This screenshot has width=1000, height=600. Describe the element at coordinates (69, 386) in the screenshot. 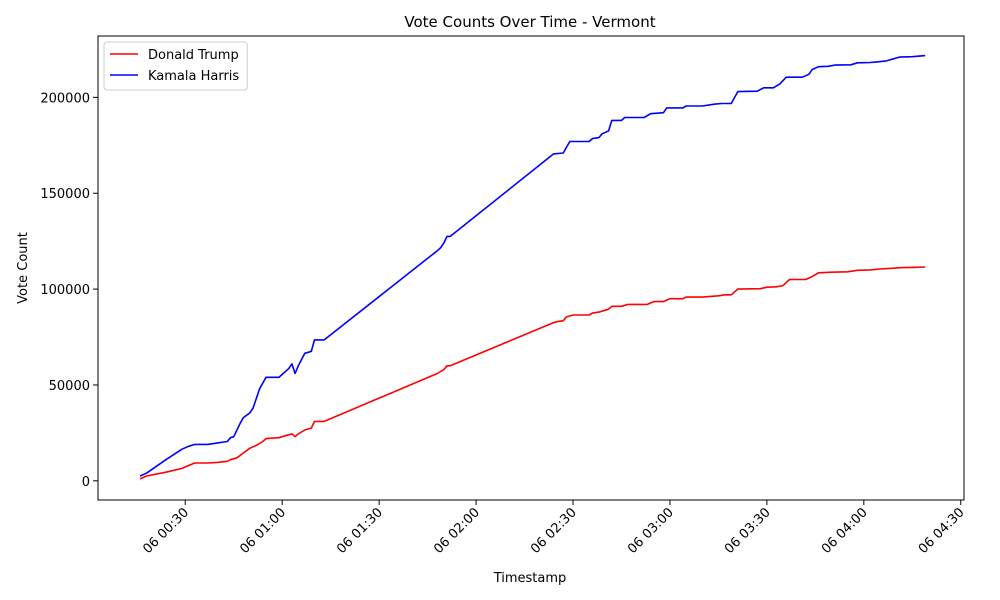

I see `y-tick-label: 50000` at that location.